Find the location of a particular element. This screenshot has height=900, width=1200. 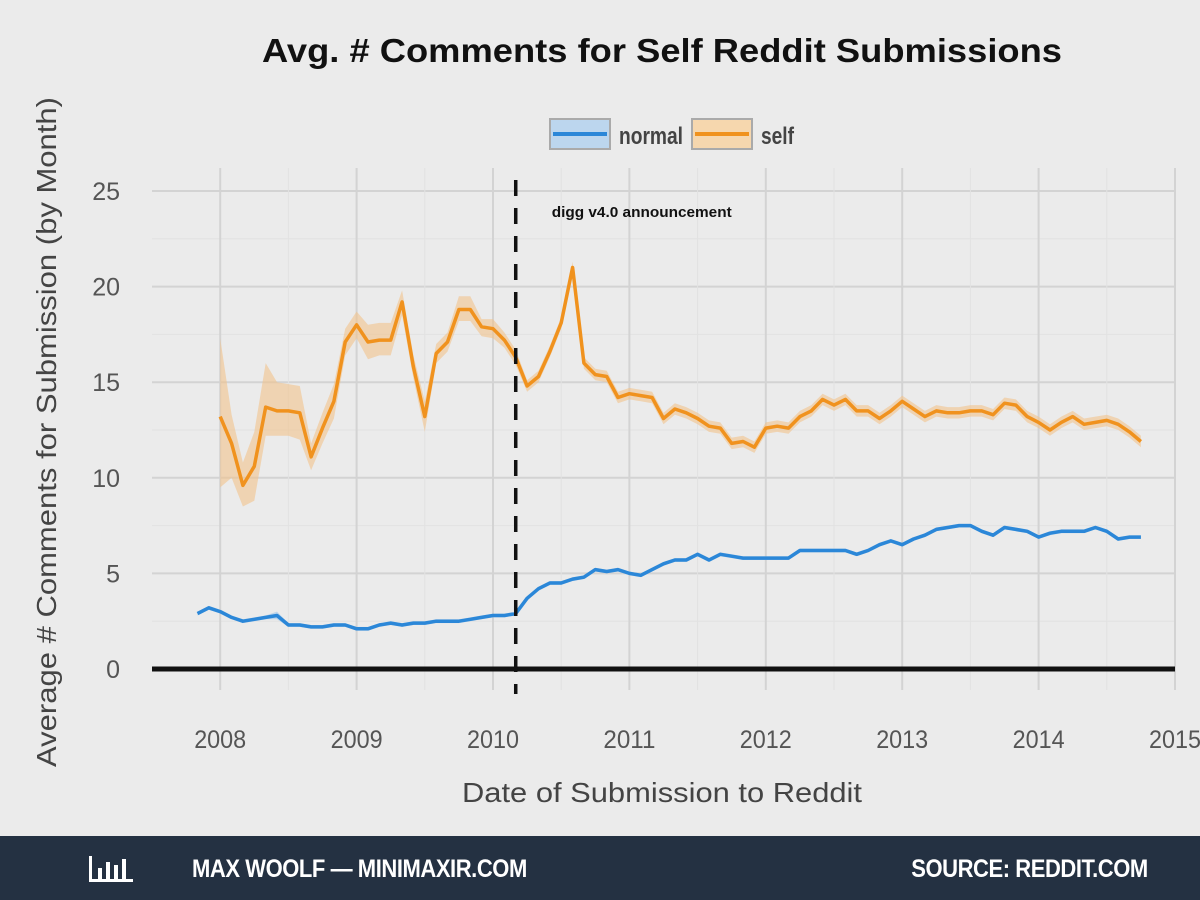

x-tick-label: 2015 is located at coordinates (1174, 740).